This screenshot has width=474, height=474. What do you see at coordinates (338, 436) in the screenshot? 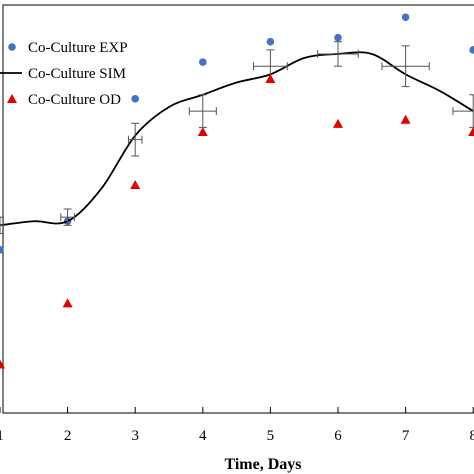
I see `x-tick-label-6: 6` at bounding box center [338, 436].